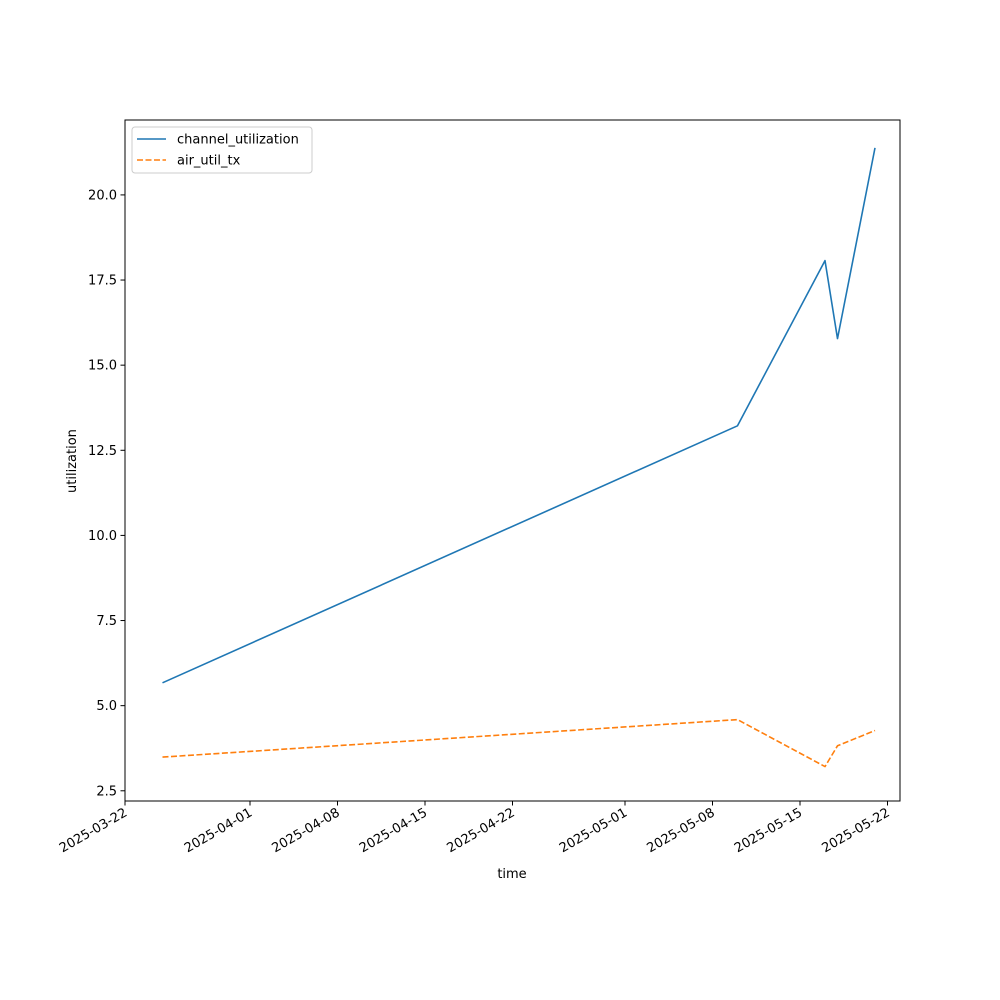 The height and width of the screenshot is (1000, 1000). Describe the element at coordinates (102, 281) in the screenshot. I see `y-tick-label: 17.5` at that location.